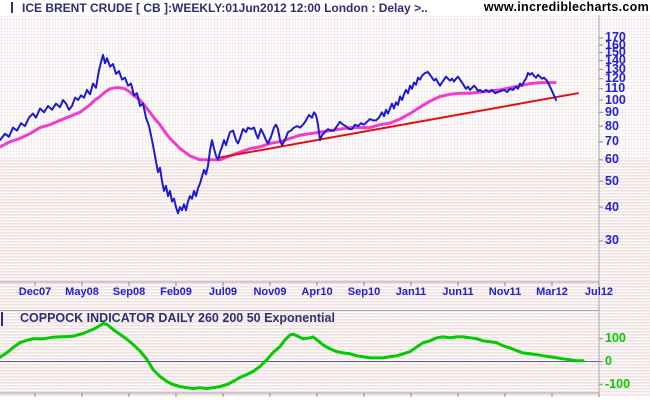 The height and width of the screenshot is (400, 650). I want to click on title-bar, so click(325, 7).